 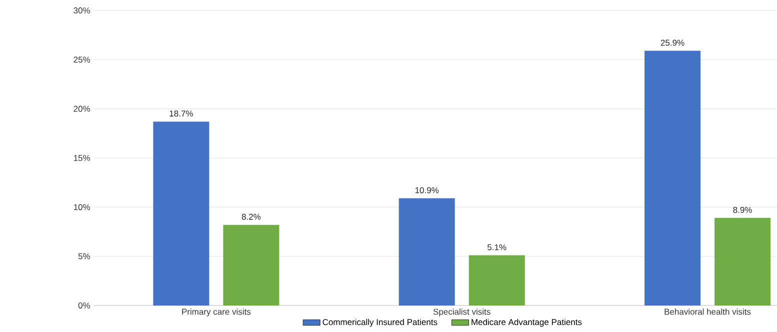 I want to click on y-tick-label: 10%, so click(x=82, y=207).